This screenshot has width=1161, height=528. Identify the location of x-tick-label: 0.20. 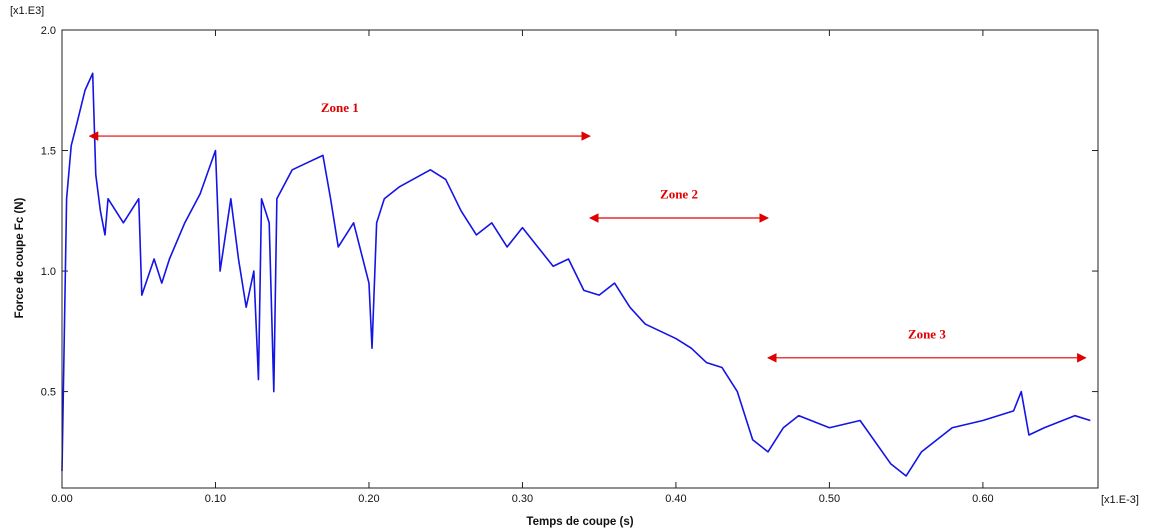
(368, 499).